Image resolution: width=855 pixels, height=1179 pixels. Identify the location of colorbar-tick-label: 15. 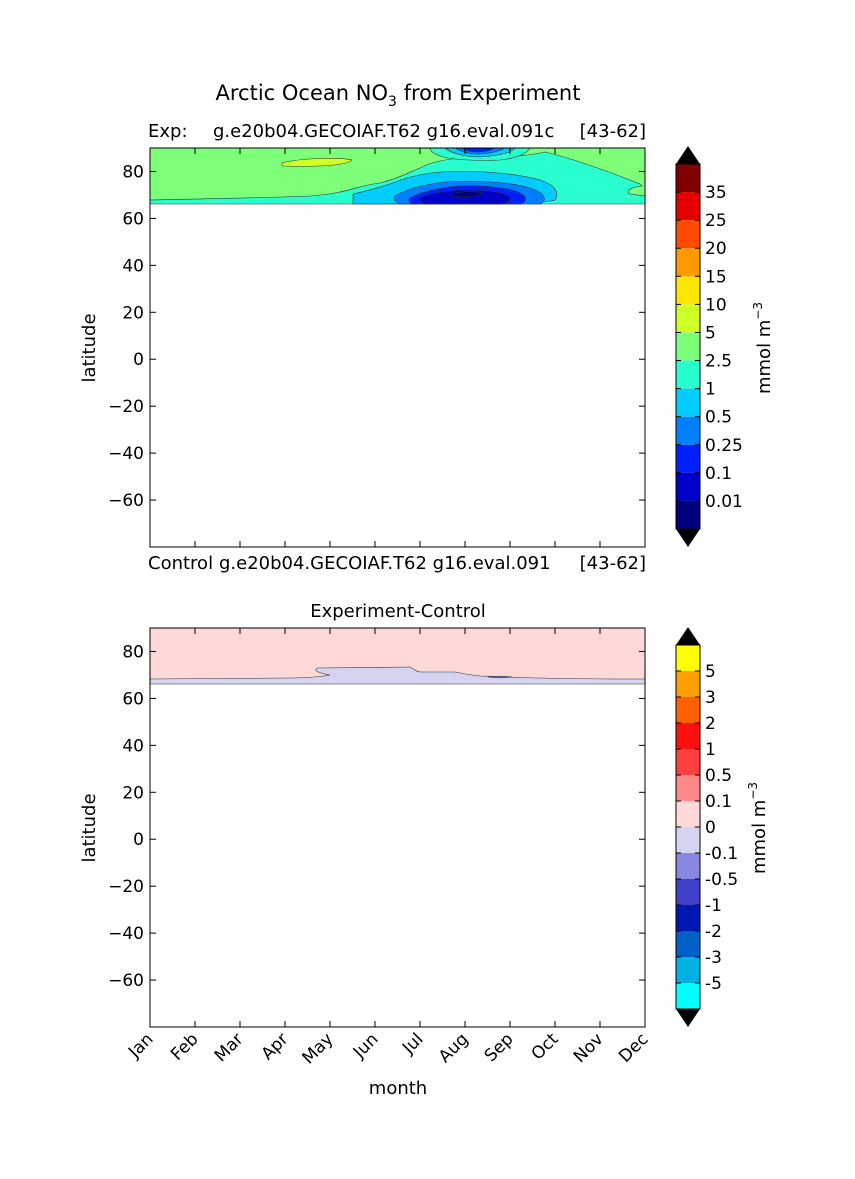
(716, 277).